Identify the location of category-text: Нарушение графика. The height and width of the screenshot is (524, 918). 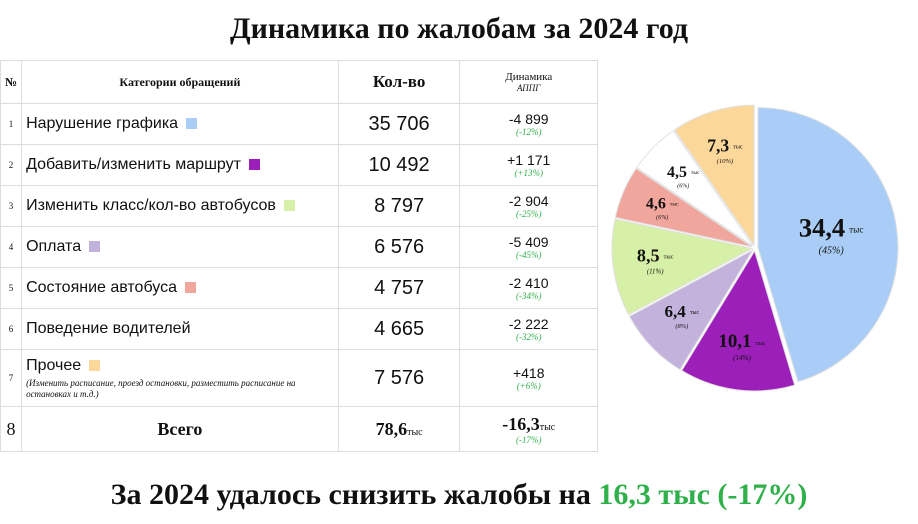
(102, 123).